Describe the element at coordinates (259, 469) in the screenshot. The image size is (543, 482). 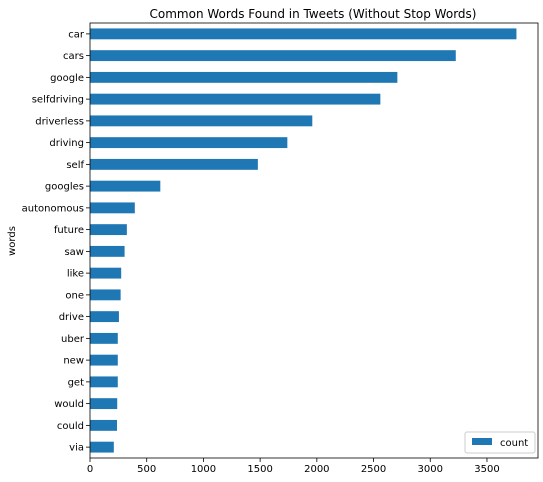
I see `x-tick-label-1500: 1500` at that location.